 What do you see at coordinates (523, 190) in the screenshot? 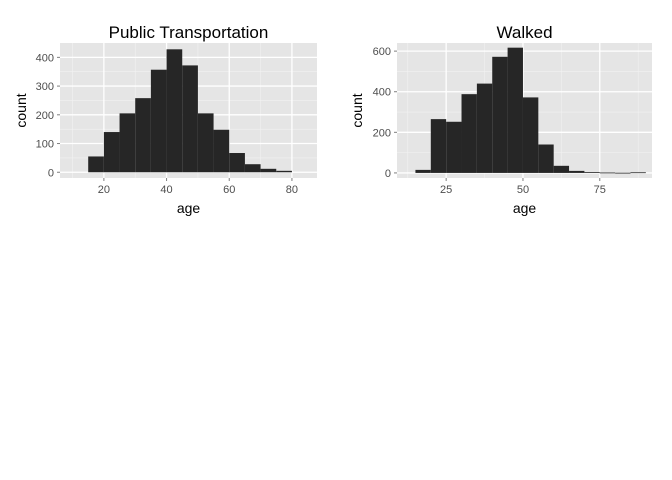
I see `x-tick-label: 50` at bounding box center [523, 190].